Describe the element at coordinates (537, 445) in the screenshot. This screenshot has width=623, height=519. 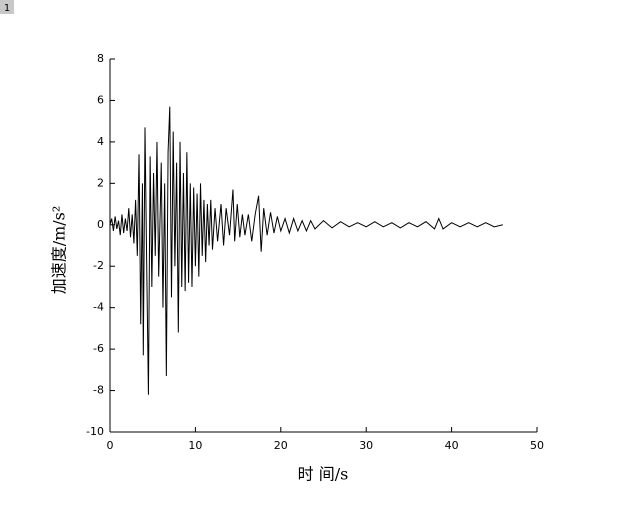
I see `x-tick-label: 50` at that location.